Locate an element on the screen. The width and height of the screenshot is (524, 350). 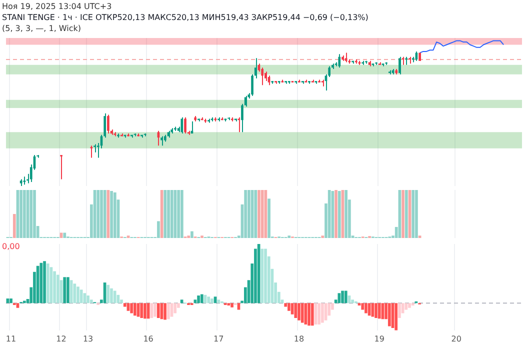
x-tick-label: 16 is located at coordinates (148, 339).